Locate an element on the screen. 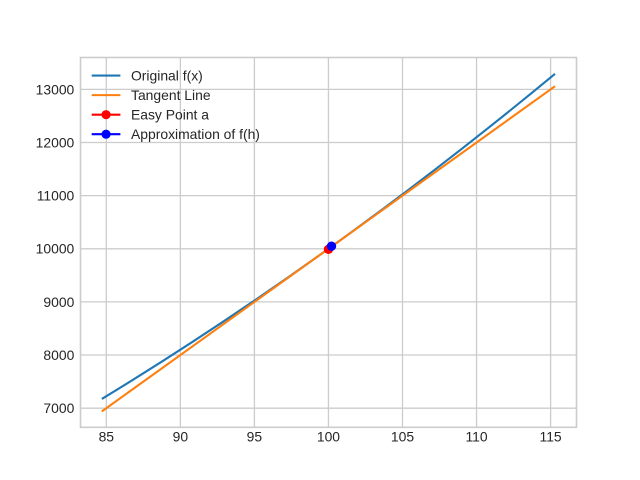 The image size is (640, 480). svg-text: 10000 is located at coordinates (55, 249).